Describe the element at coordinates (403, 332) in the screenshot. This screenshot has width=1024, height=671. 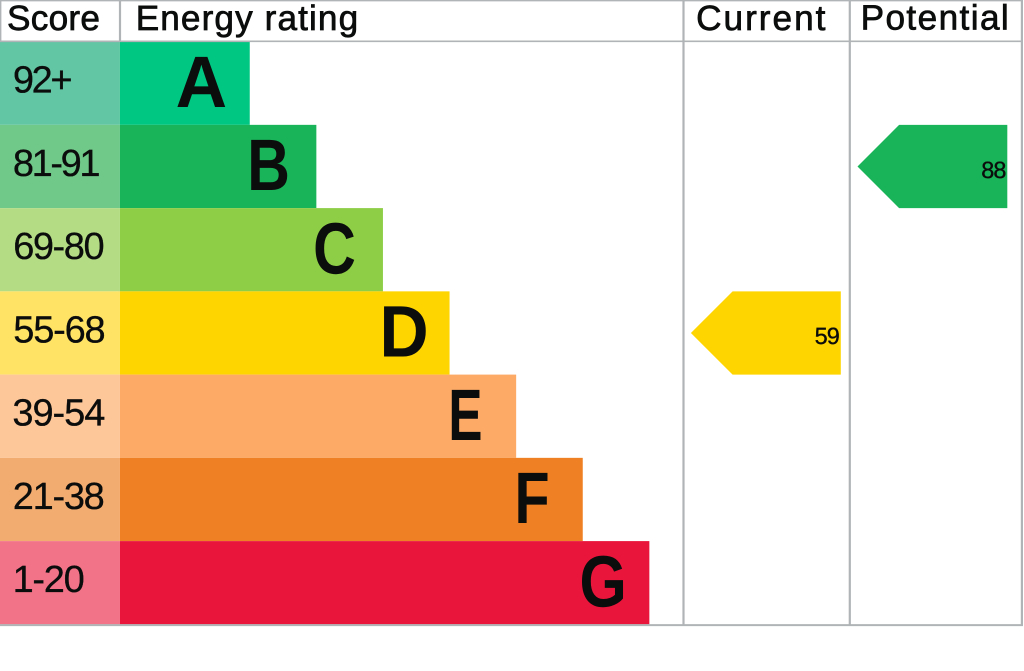
I see `svg-text: D` at that location.